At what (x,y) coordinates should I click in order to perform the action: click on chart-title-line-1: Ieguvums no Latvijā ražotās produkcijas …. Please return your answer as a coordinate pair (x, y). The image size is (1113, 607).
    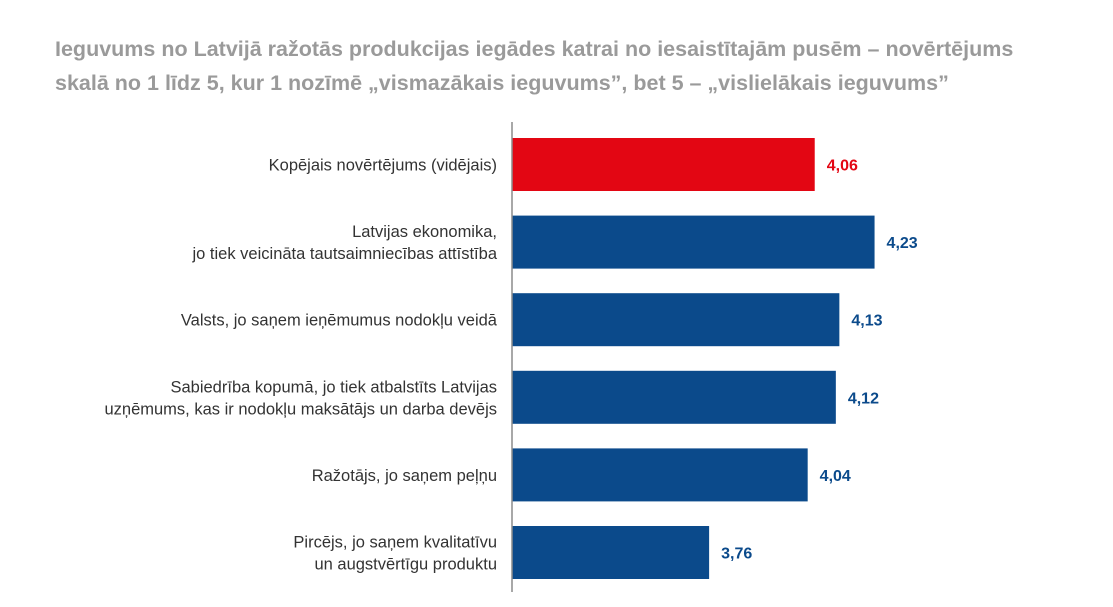
    Looking at the image, I should click on (534, 49).